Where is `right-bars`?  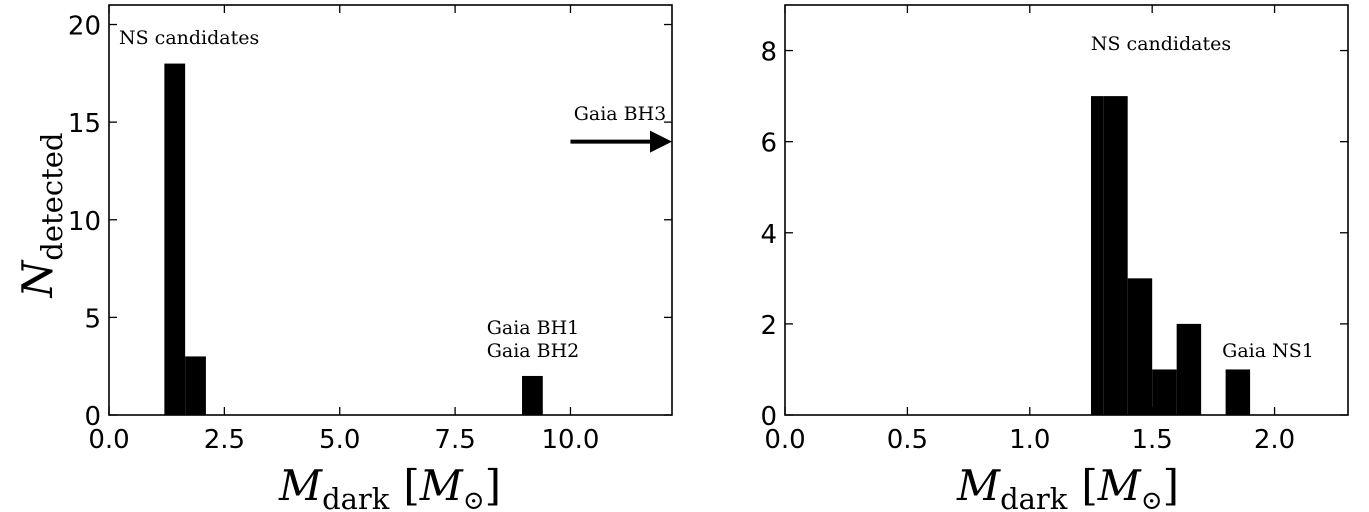 right-bars is located at coordinates (1170, 255).